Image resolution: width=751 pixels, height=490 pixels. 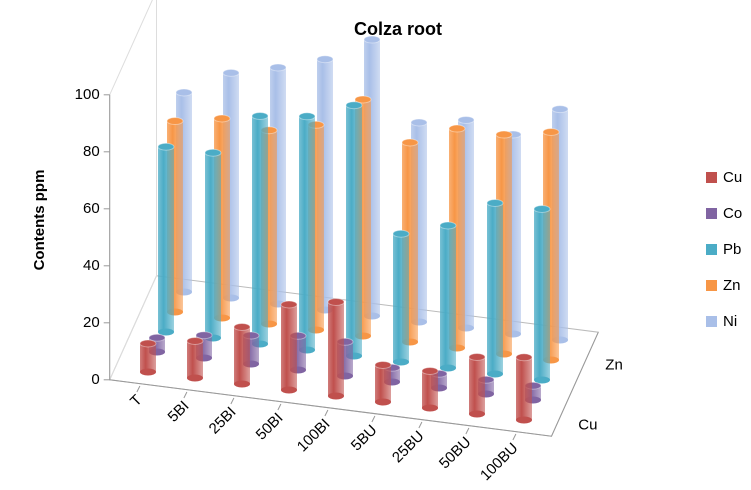 What do you see at coordinates (91, 322) in the screenshot?
I see `y-tick-label: 20` at bounding box center [91, 322].